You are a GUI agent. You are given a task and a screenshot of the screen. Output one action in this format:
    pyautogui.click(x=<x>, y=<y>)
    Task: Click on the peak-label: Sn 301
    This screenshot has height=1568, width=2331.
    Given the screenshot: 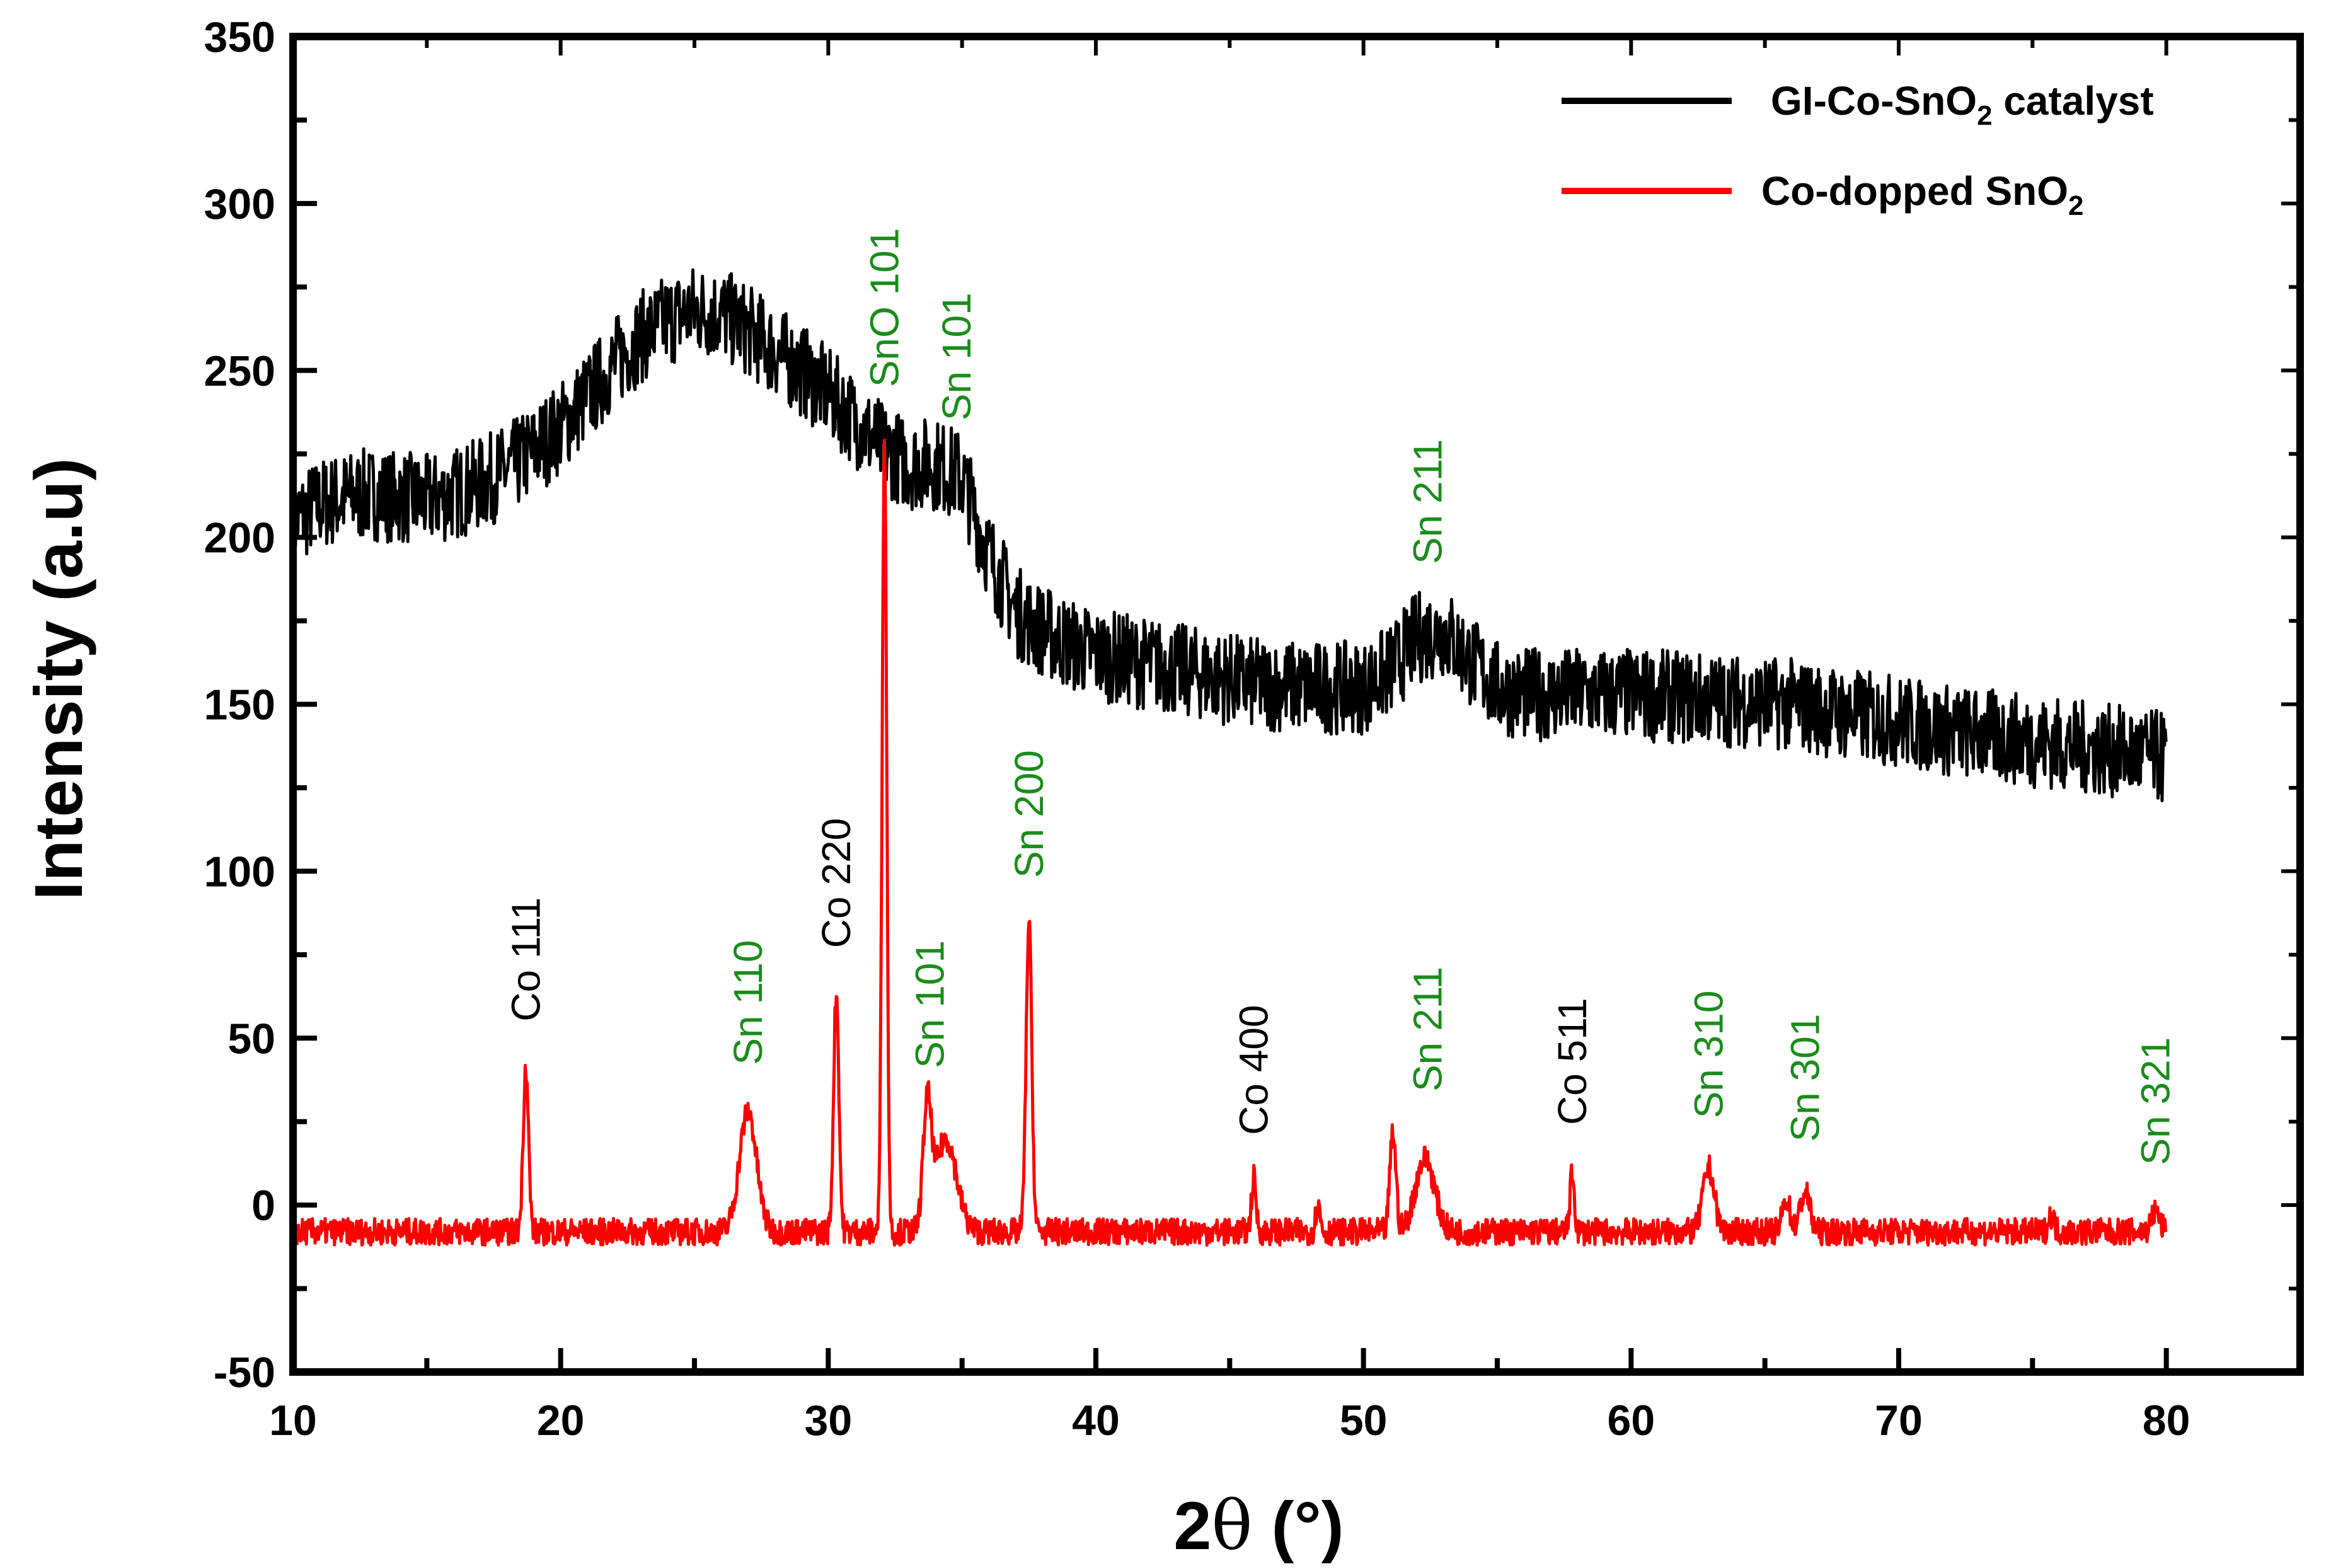 What is the action you would take?
    pyautogui.click(x=1804, y=1078)
    